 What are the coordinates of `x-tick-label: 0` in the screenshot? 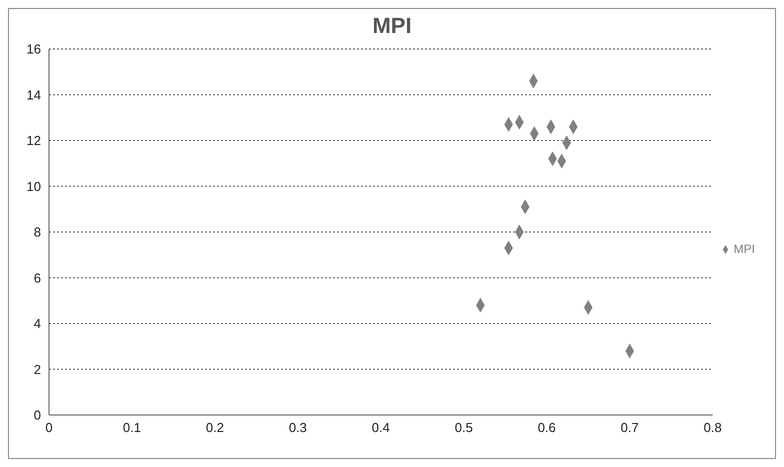 It's located at (49, 428).